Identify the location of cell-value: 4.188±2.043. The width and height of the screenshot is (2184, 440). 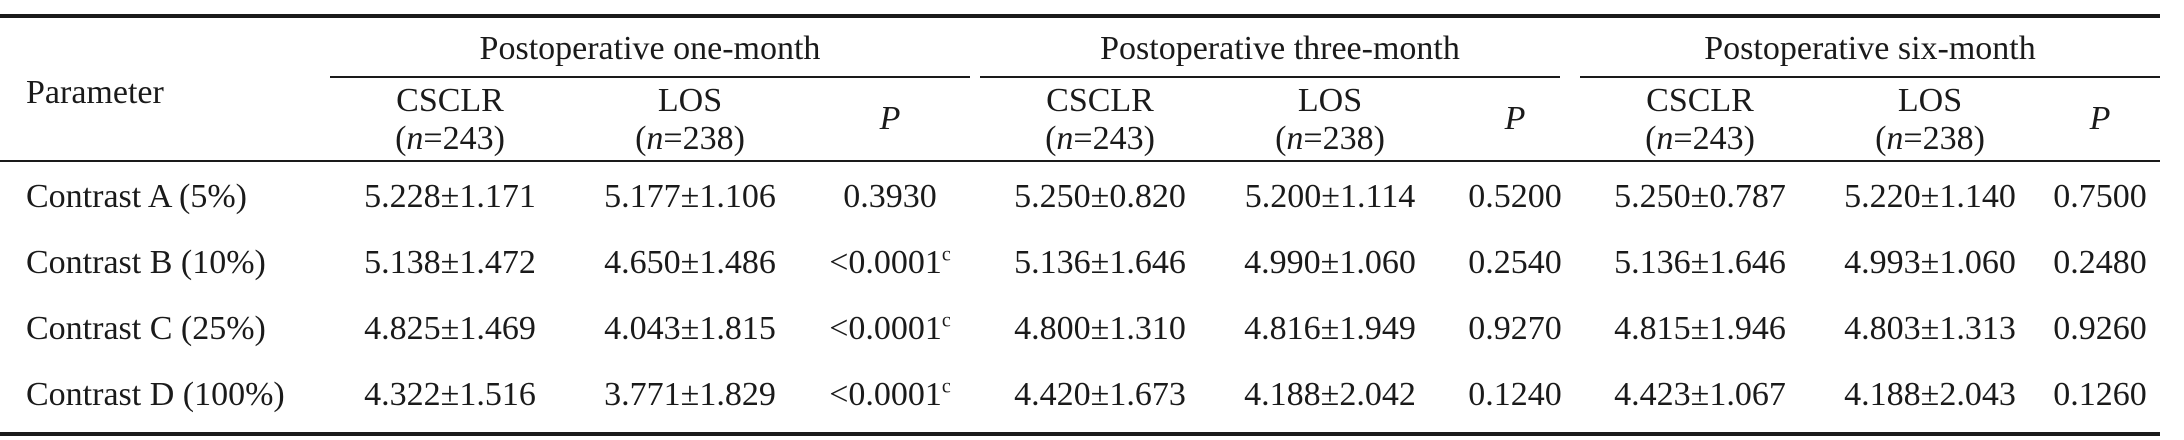
(1930, 394).